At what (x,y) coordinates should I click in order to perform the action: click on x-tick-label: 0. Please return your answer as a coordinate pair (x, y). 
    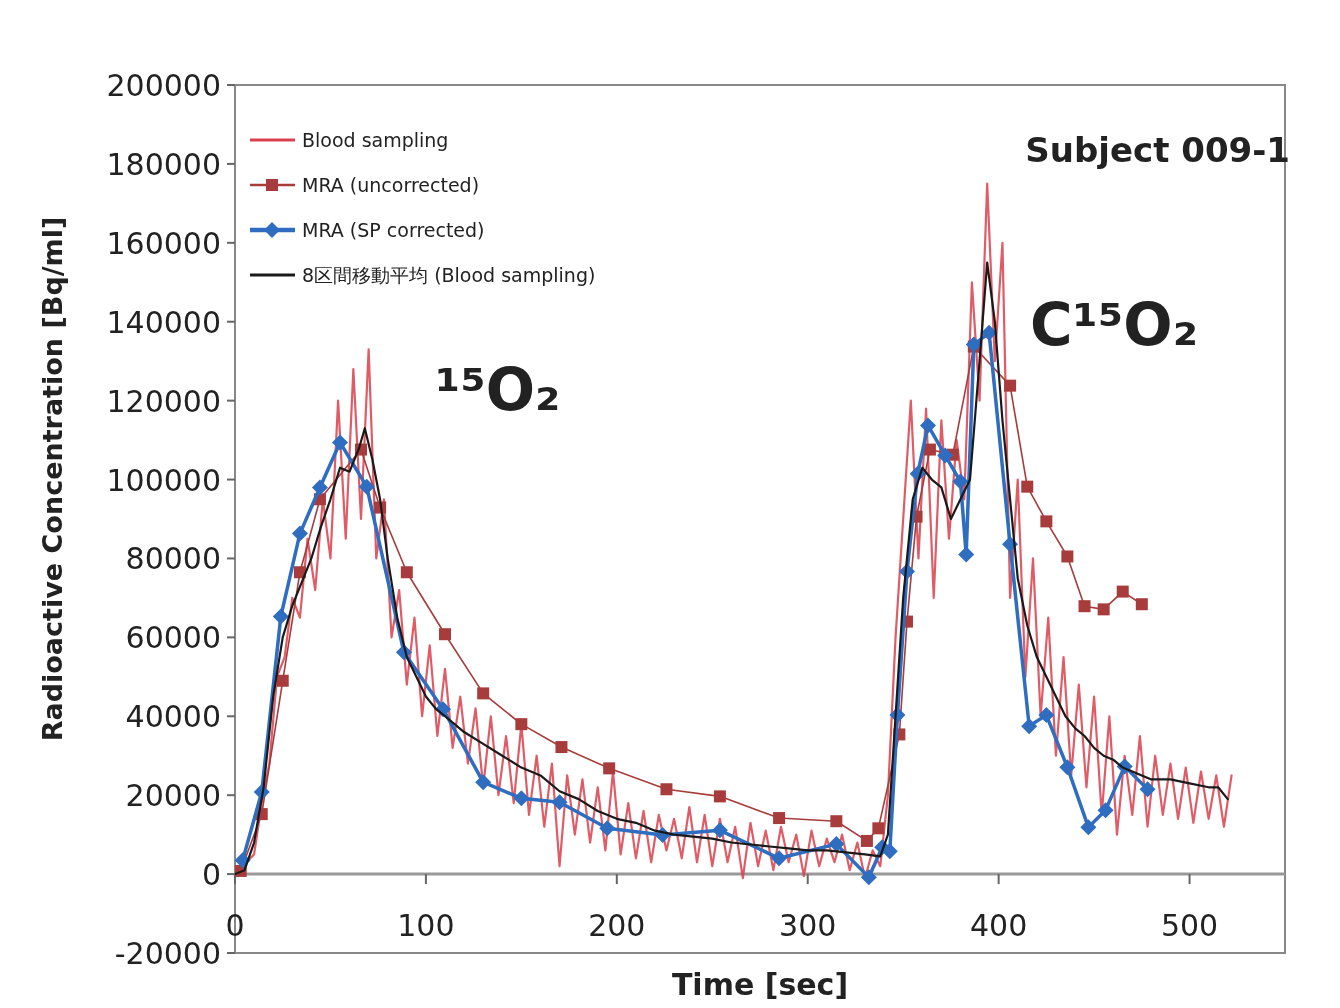
    Looking at the image, I should click on (235, 926).